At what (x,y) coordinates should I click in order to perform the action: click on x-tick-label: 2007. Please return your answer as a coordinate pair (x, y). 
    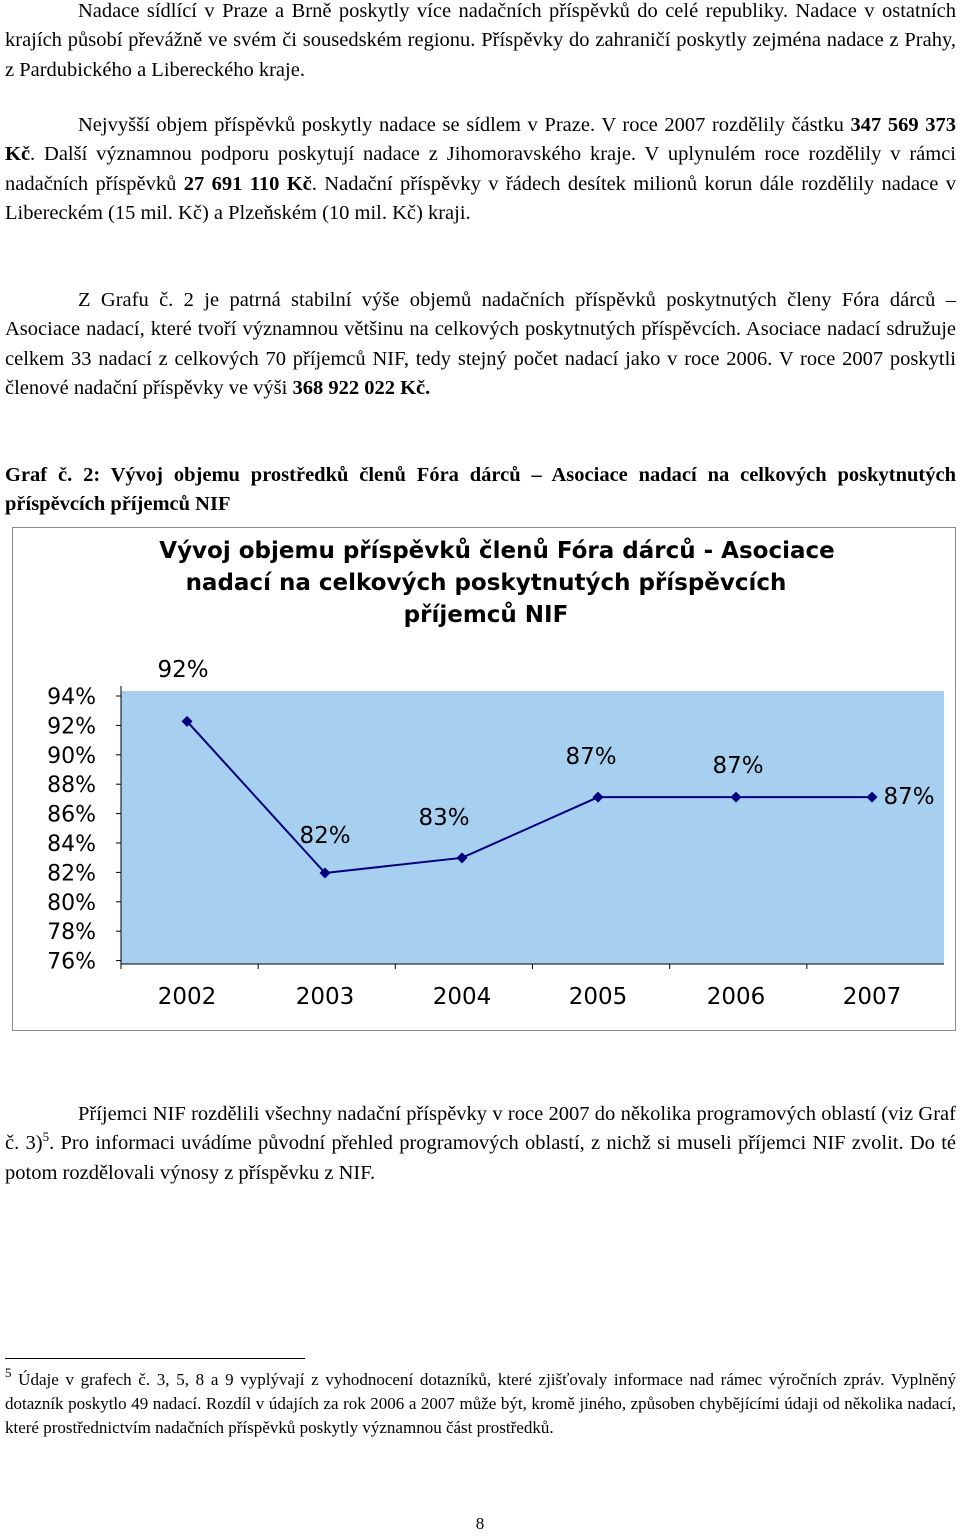
    Looking at the image, I should click on (872, 997).